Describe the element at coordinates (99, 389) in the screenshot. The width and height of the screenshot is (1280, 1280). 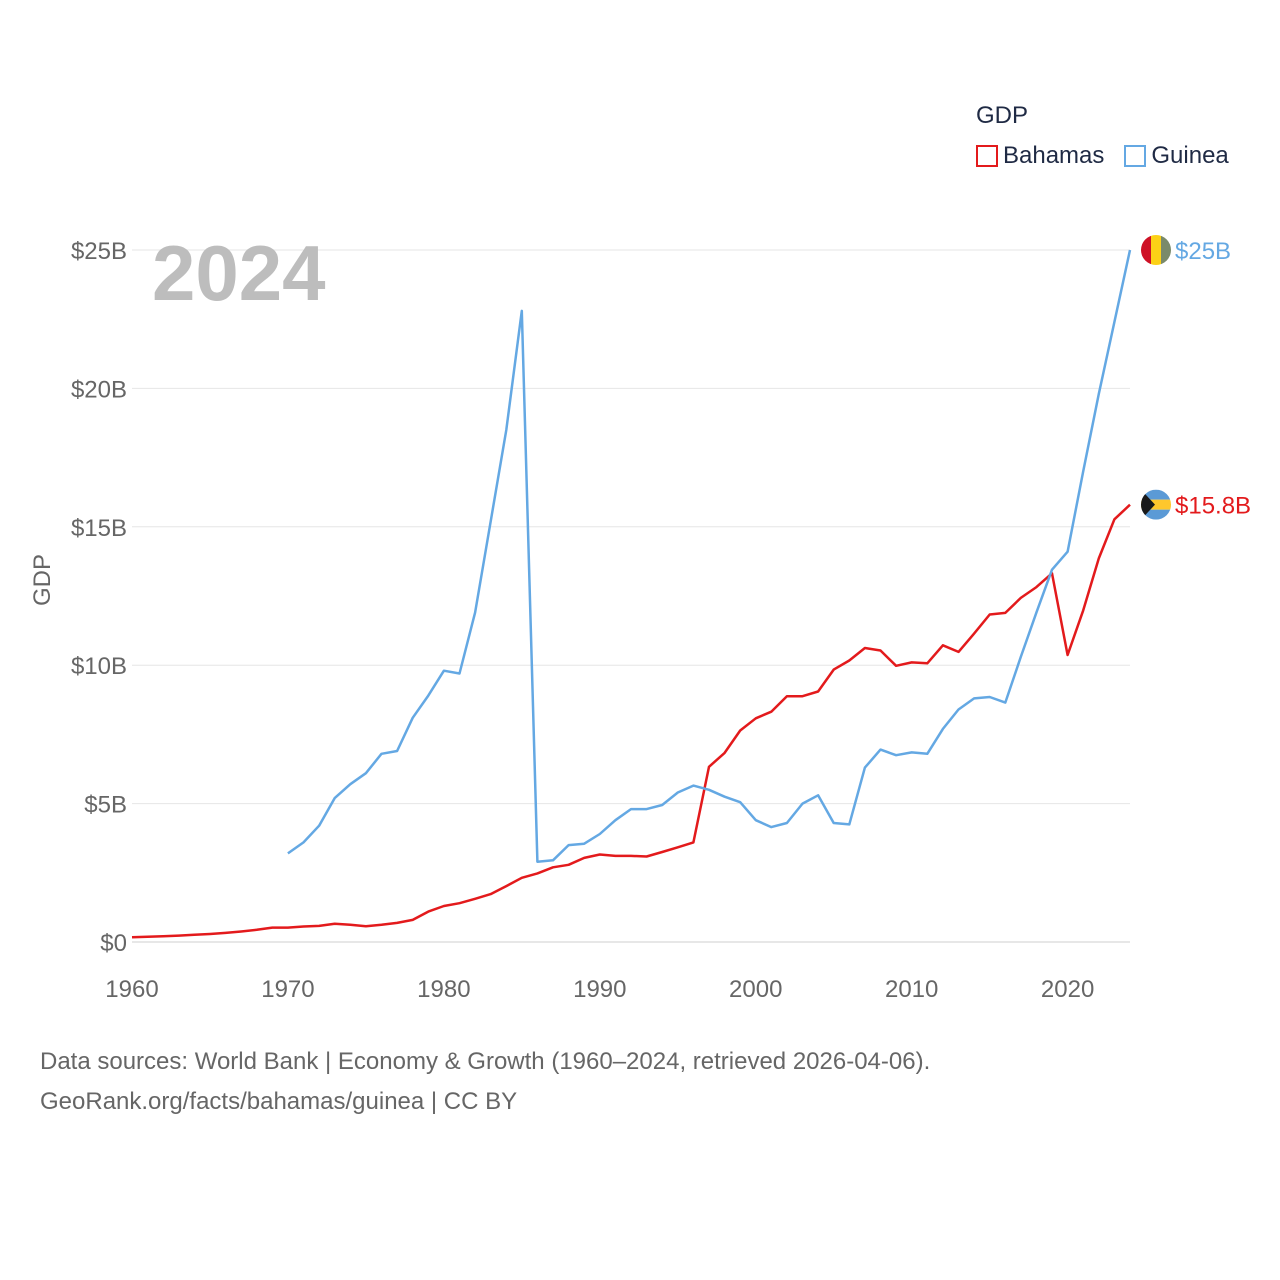
I see `y-tick-label: $20B` at that location.